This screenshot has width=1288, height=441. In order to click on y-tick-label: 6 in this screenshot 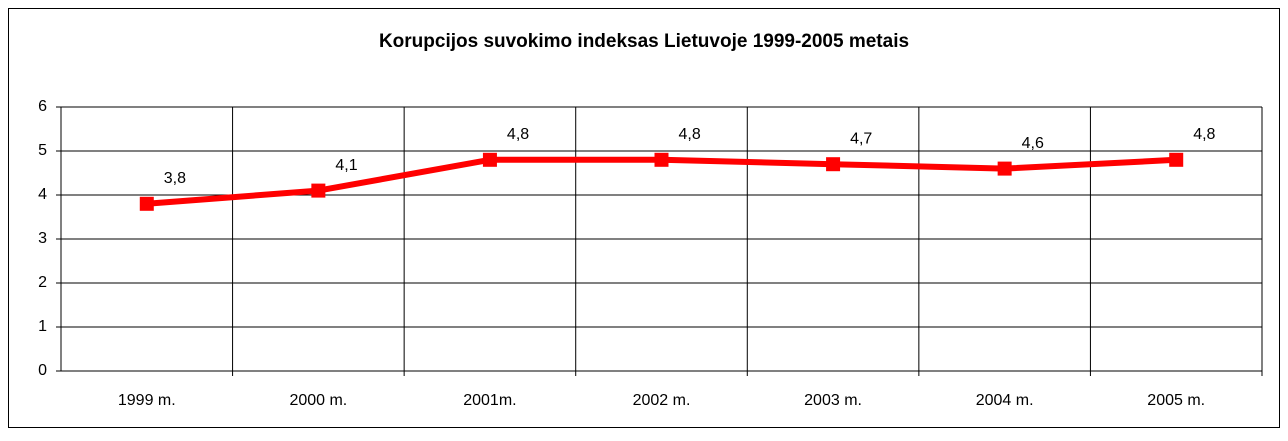, I will do `click(42, 106)`.